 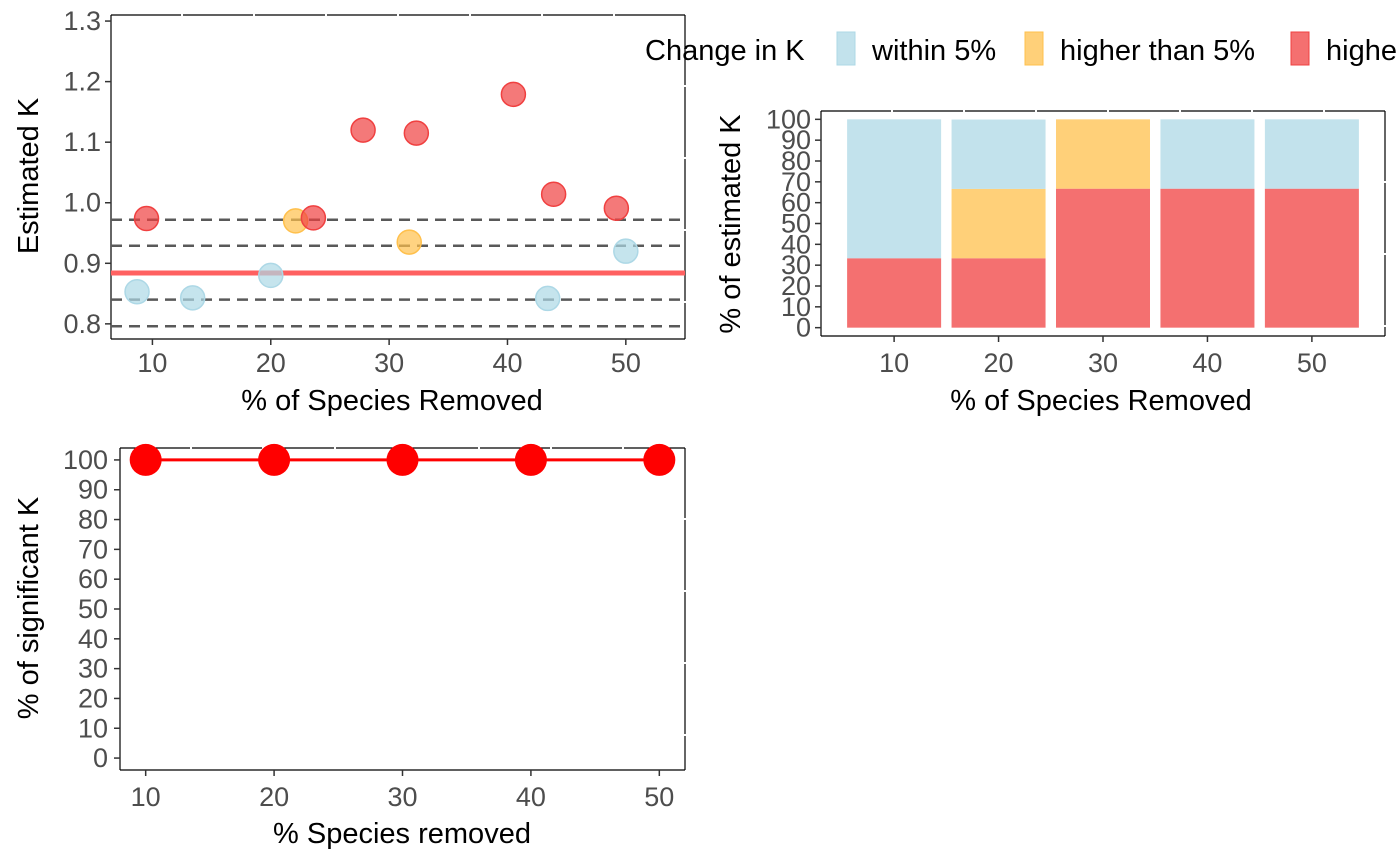 What do you see at coordinates (29, 175) in the screenshot?
I see `scatter-y-axis-title: Estimated K` at bounding box center [29, 175].